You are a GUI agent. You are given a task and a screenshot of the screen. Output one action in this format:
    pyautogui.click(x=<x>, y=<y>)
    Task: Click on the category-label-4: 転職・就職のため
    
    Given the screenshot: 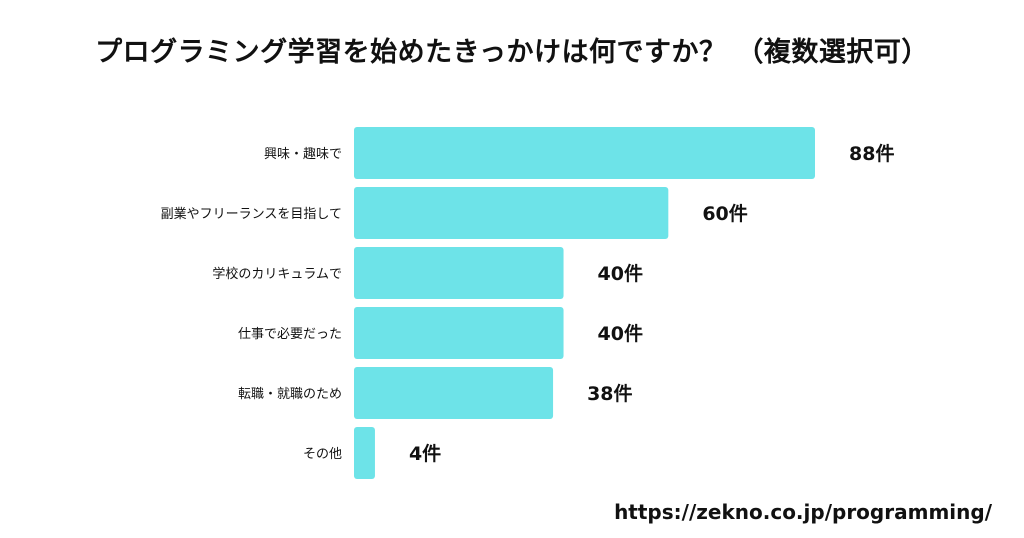 What is the action you would take?
    pyautogui.click(x=290, y=394)
    